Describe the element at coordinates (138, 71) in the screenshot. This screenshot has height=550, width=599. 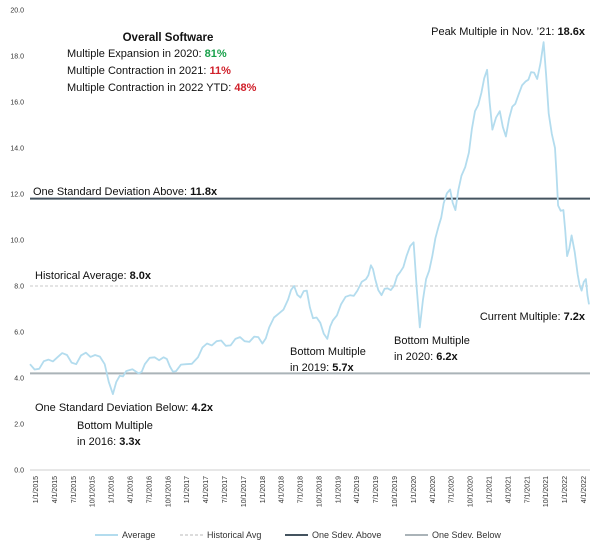
I see `contraction-2021-label: Multiple Contraction in 2021:` at that location.